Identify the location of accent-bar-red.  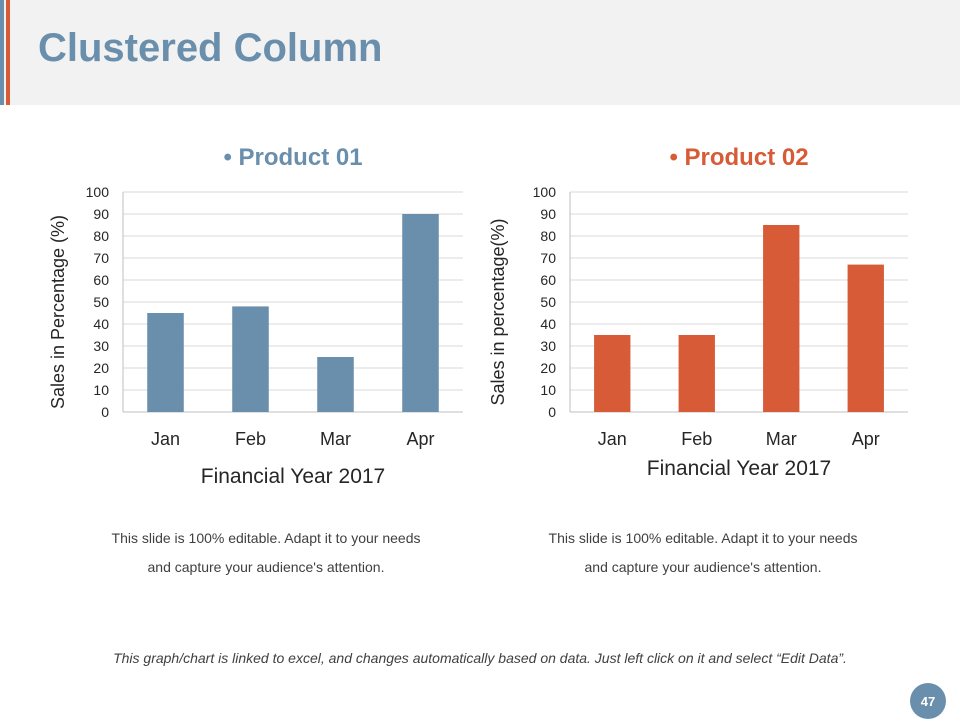
(8, 52).